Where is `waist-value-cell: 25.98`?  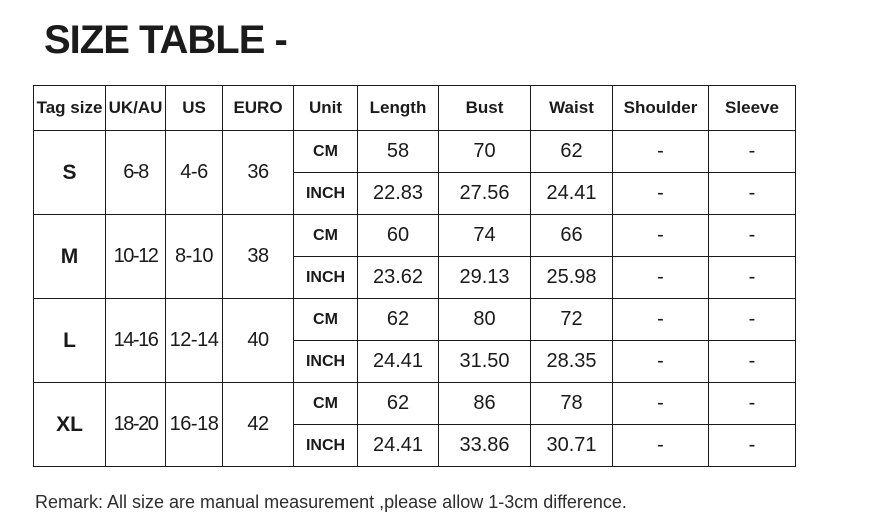 waist-value-cell: 25.98 is located at coordinates (571, 277).